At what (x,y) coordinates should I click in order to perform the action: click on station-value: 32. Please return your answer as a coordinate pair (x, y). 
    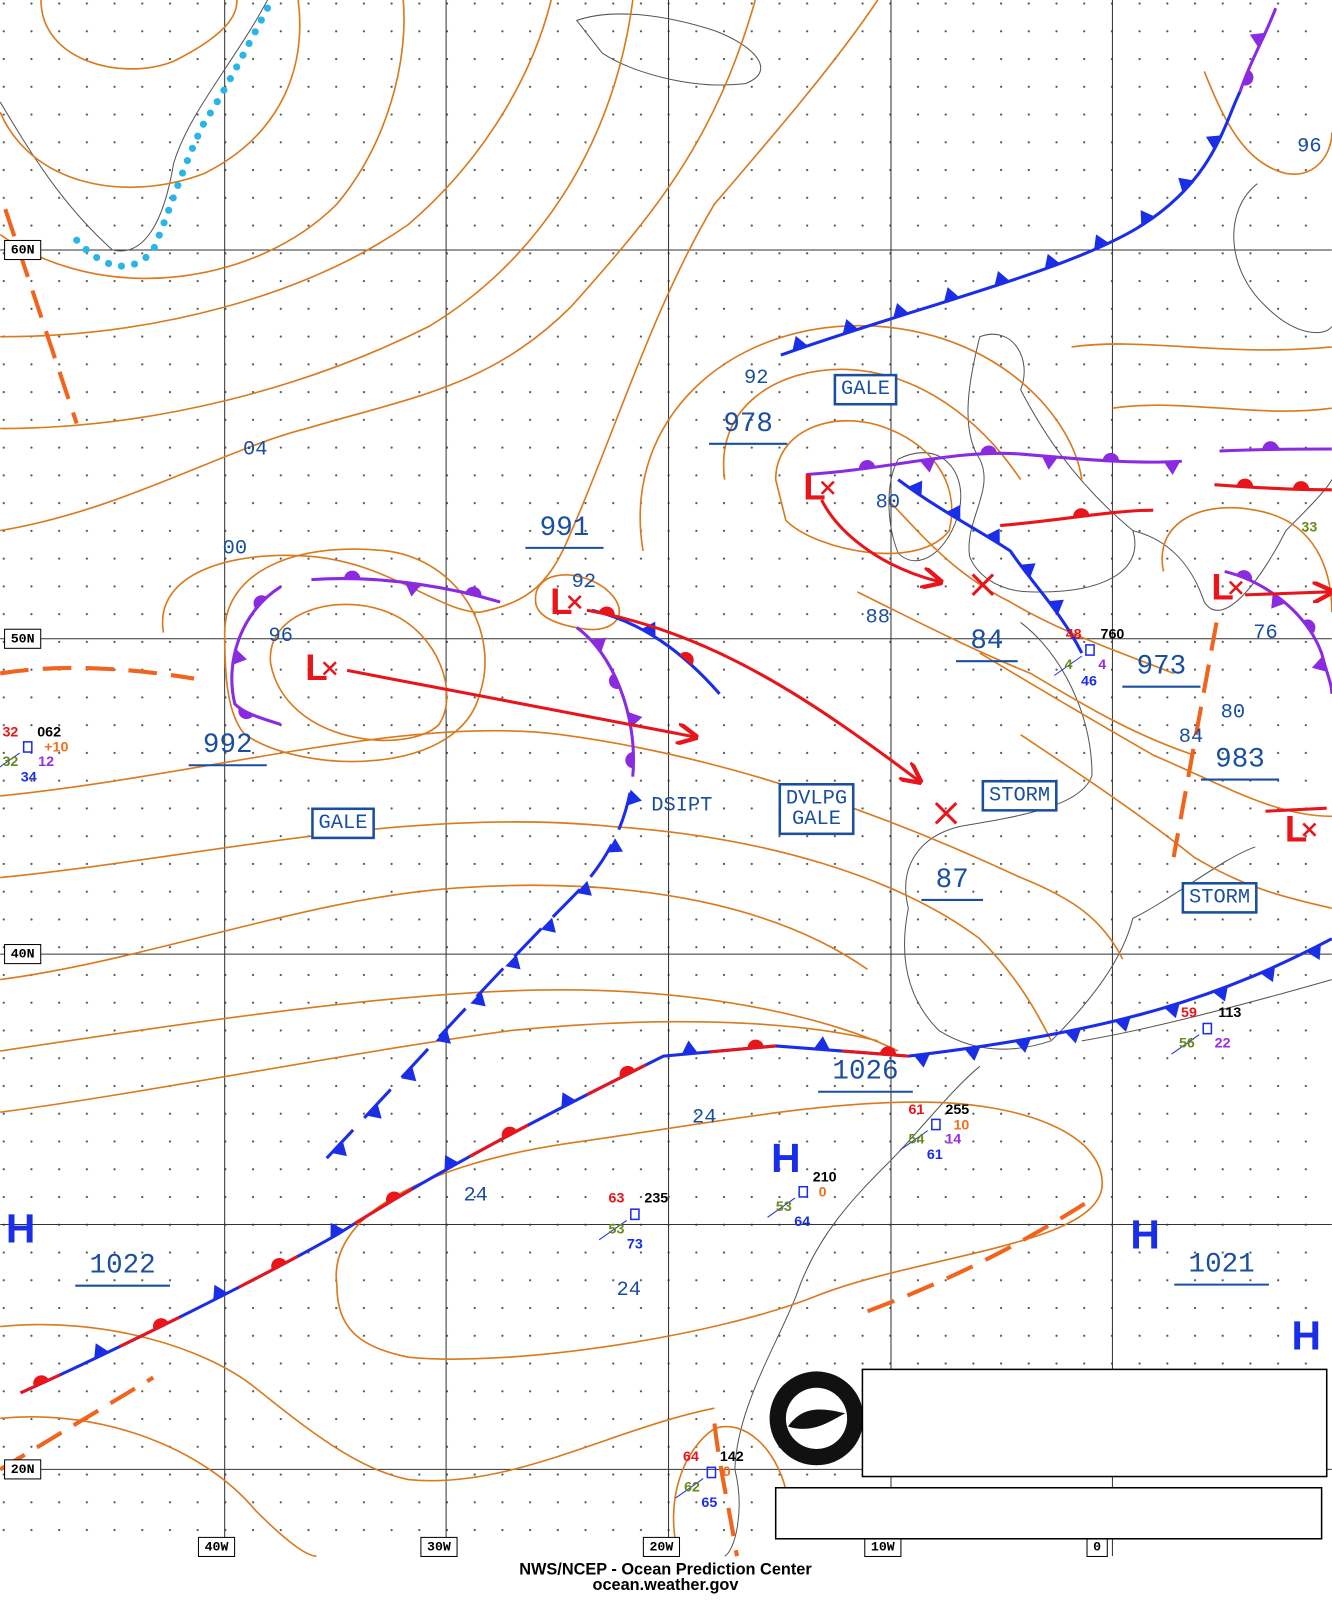
    Looking at the image, I should click on (10, 762).